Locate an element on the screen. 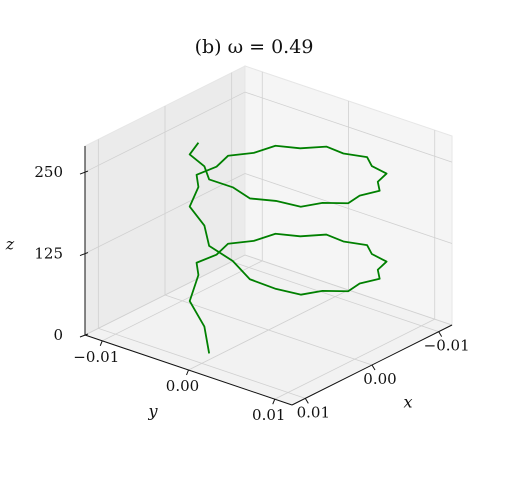 This screenshot has width=508, height=486. y-tick-label: 0.01 is located at coordinates (268, 415).